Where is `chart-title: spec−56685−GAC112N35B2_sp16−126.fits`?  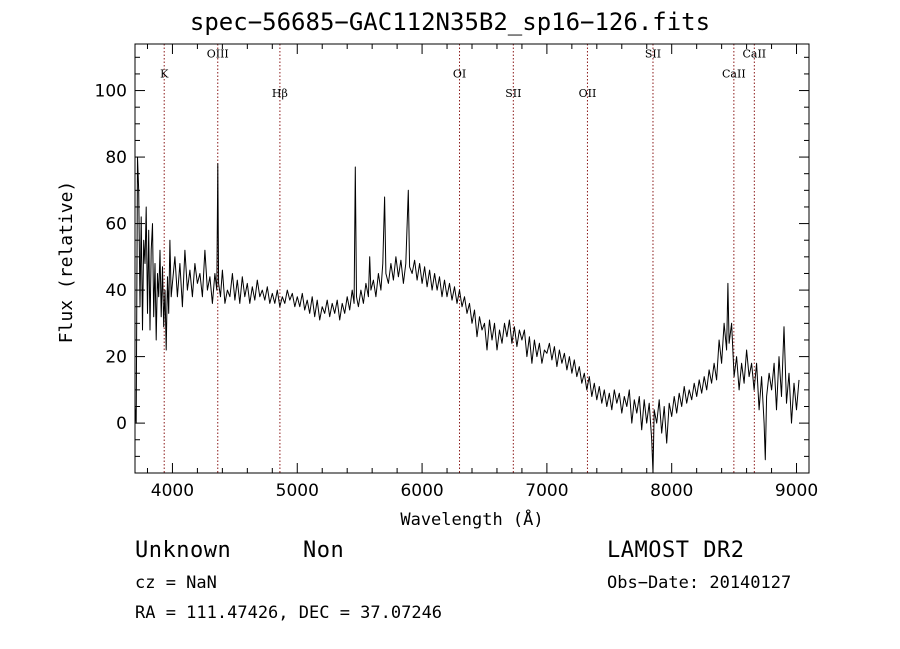
chart-title: spec−56685−GAC112N35B2_sp16−126.fits is located at coordinates (450, 22).